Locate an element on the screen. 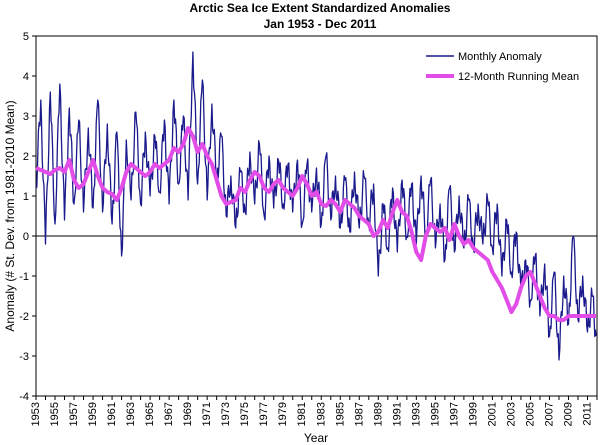 The height and width of the screenshot is (445, 600). y-tick-label: 5 is located at coordinates (26, 37).